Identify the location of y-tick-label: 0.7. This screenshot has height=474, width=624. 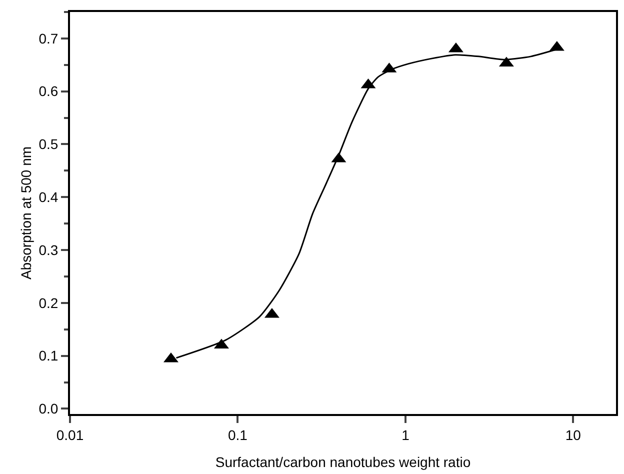
(48, 38).